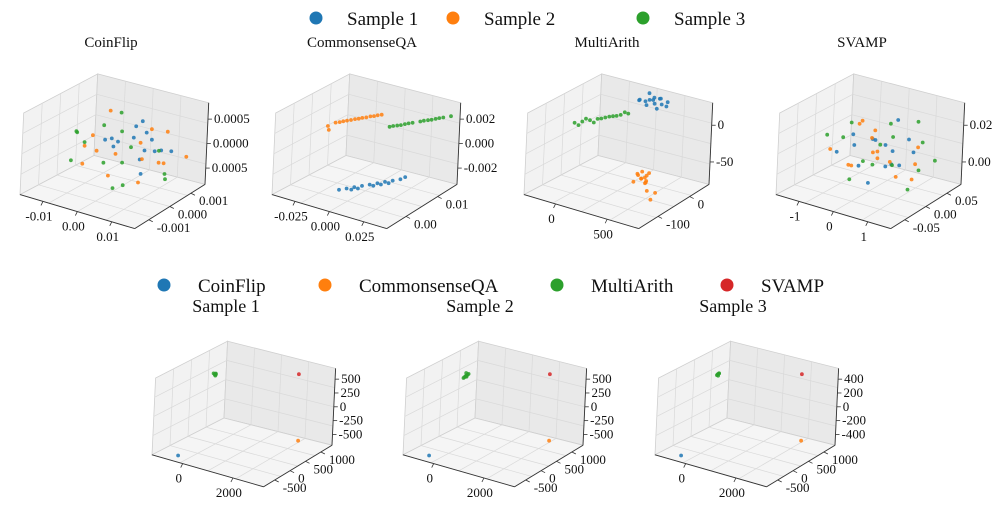  I want to click on y-tick-label: 0.000, so click(192, 214).